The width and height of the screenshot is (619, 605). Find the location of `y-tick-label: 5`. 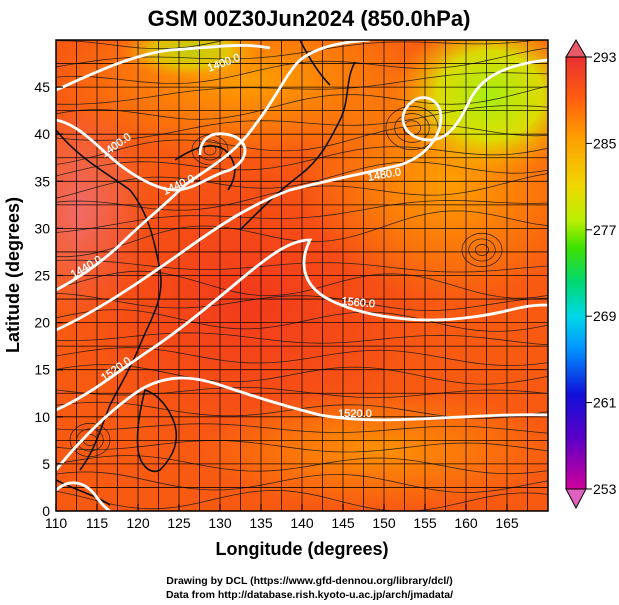

y-tick-label: 5 is located at coordinates (46, 464).